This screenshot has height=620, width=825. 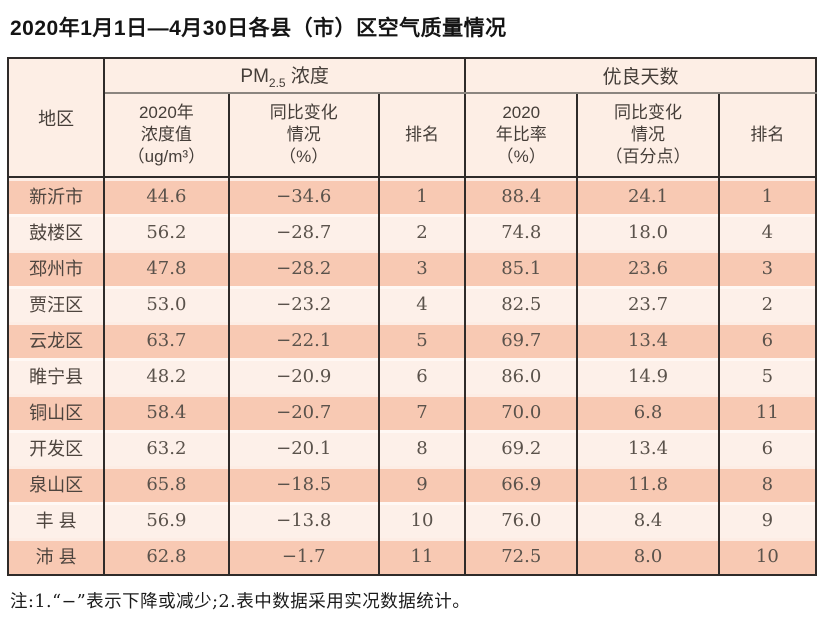 I want to click on pm-change-cell: −22.1, so click(x=303, y=340).